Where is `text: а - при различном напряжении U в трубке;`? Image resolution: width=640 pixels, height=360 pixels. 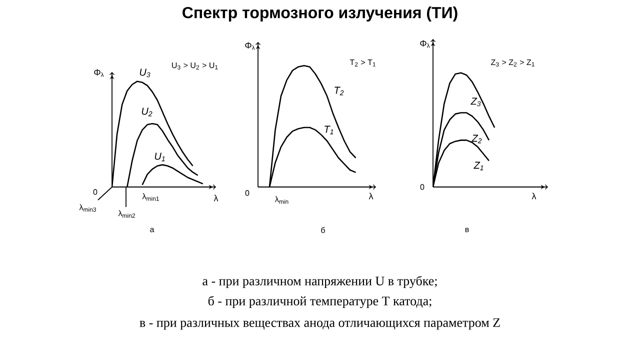 text: а - при различном напряжении U в трубке; is located at coordinates (319, 282).